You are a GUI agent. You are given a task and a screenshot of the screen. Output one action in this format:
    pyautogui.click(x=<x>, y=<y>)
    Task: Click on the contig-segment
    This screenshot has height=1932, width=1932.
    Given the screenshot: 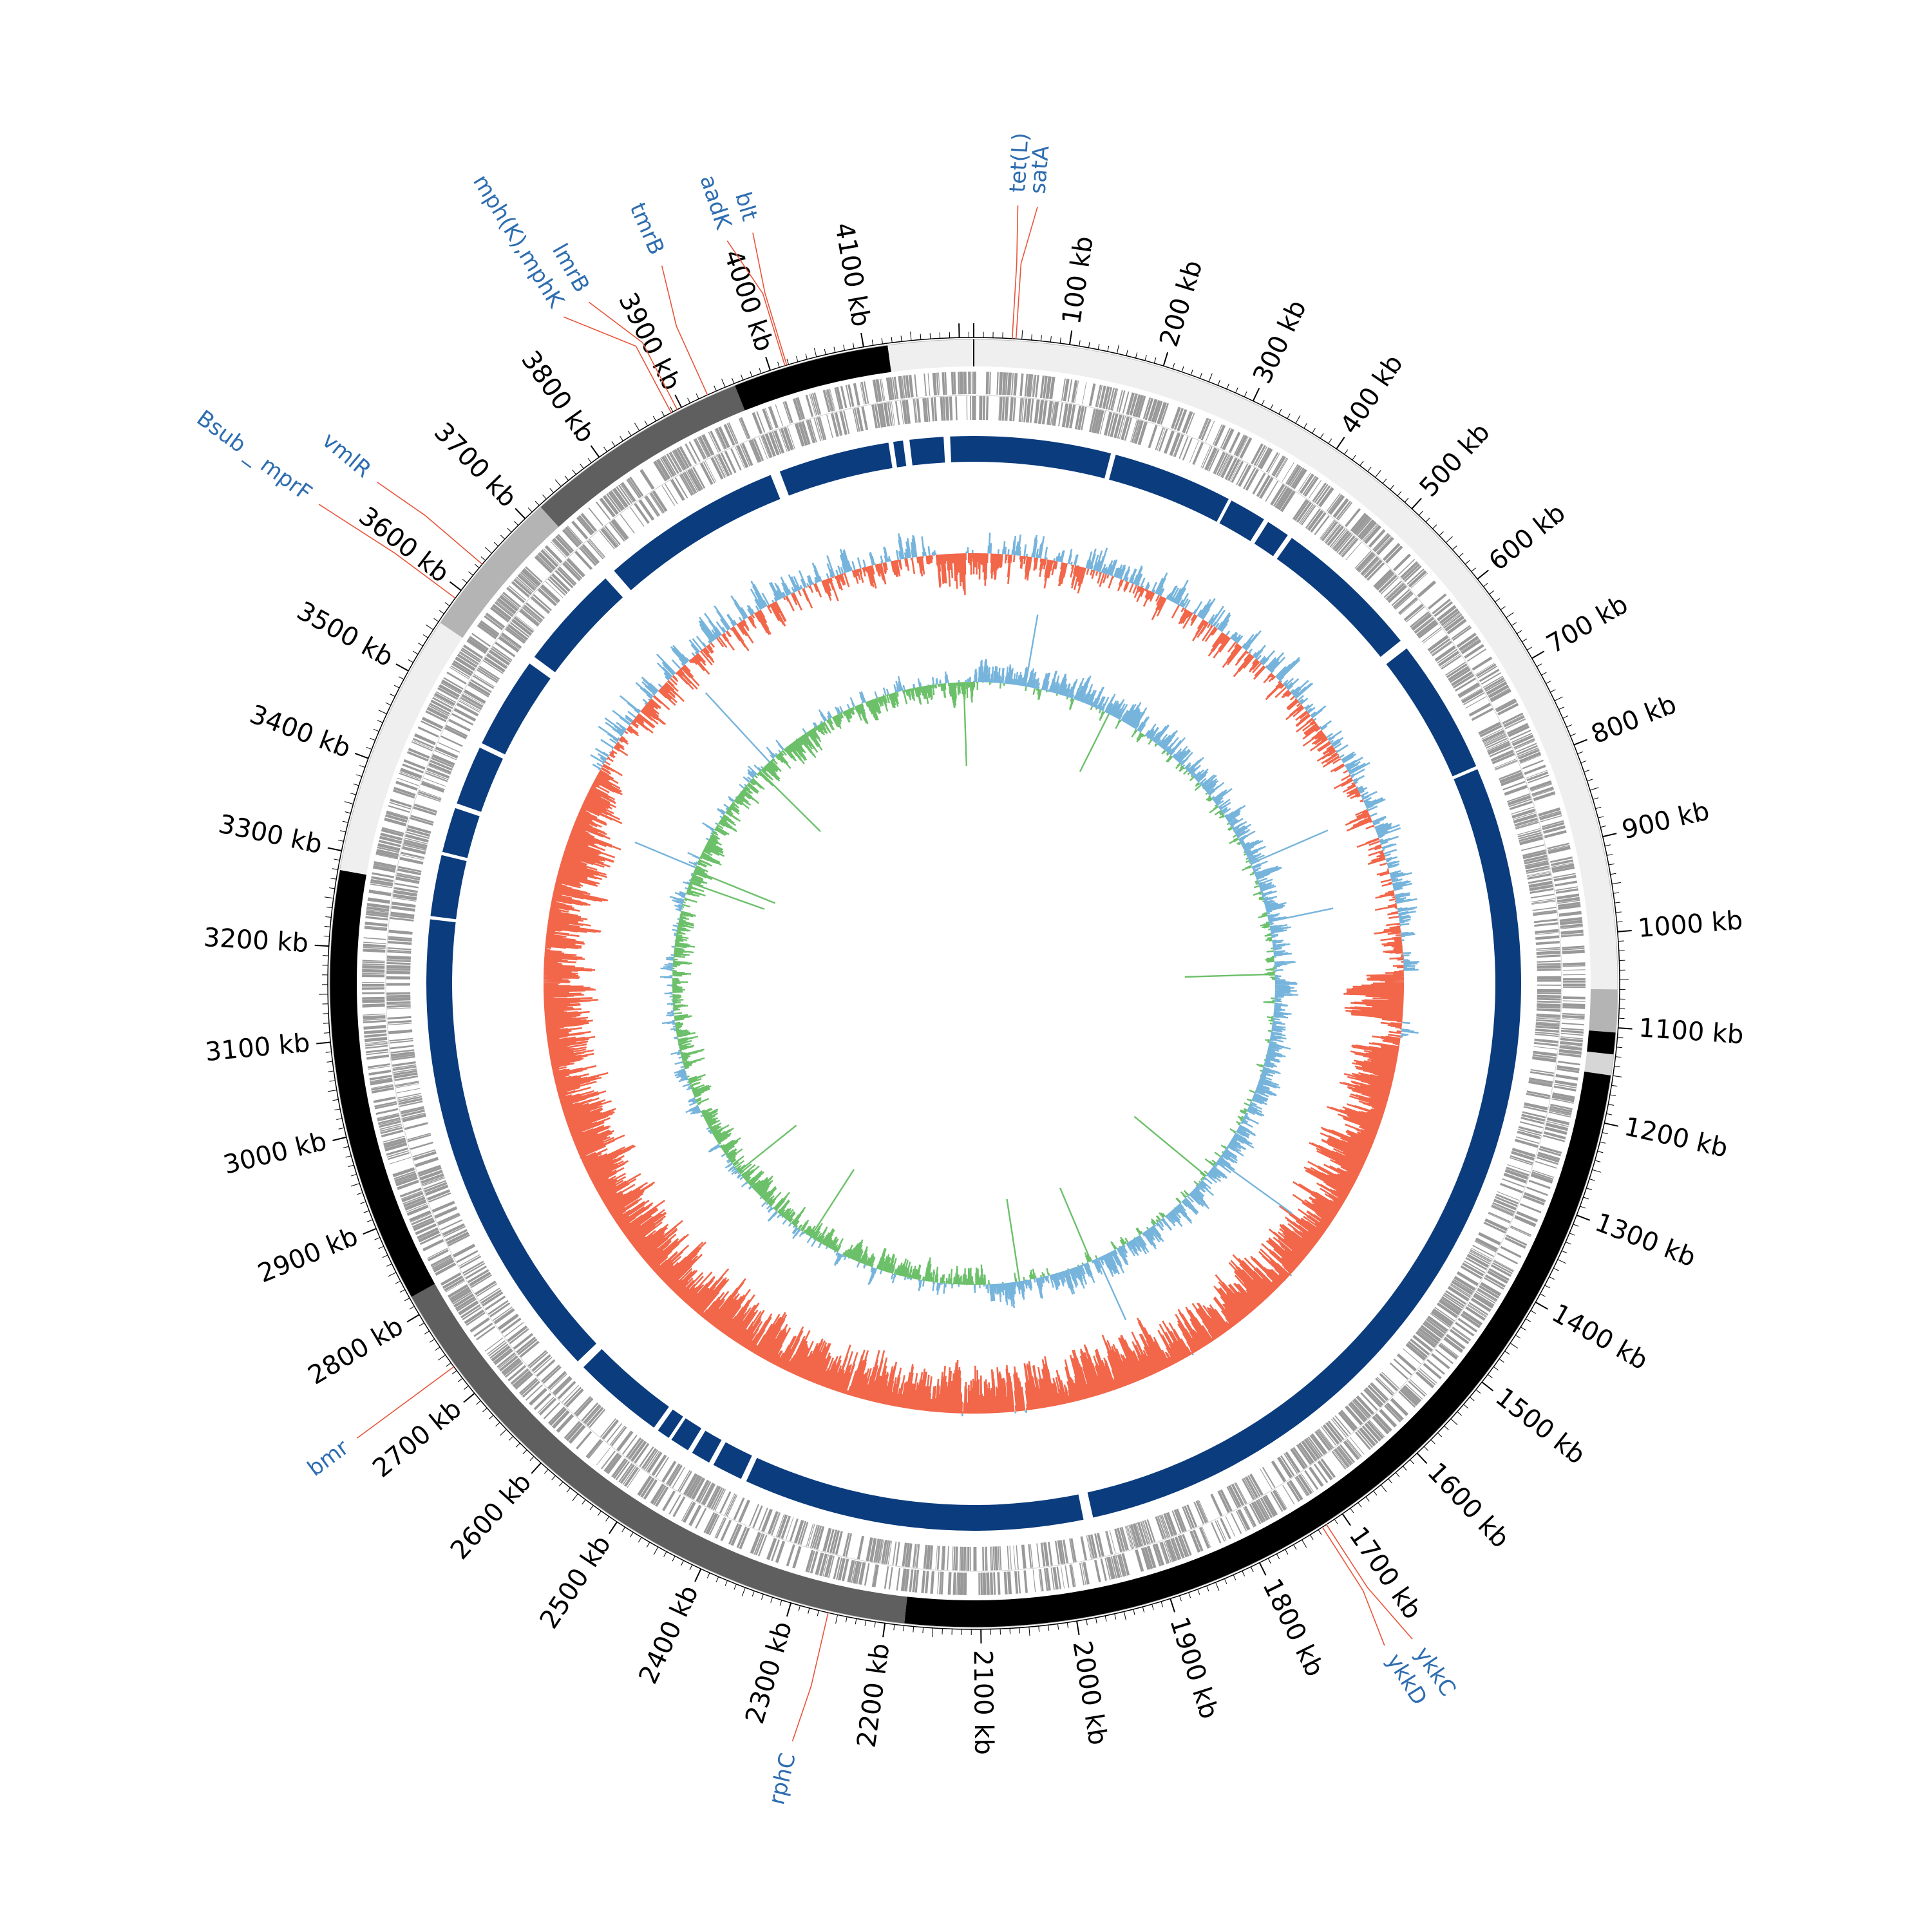 What is the action you would take?
    pyautogui.click(x=659, y=1453)
    